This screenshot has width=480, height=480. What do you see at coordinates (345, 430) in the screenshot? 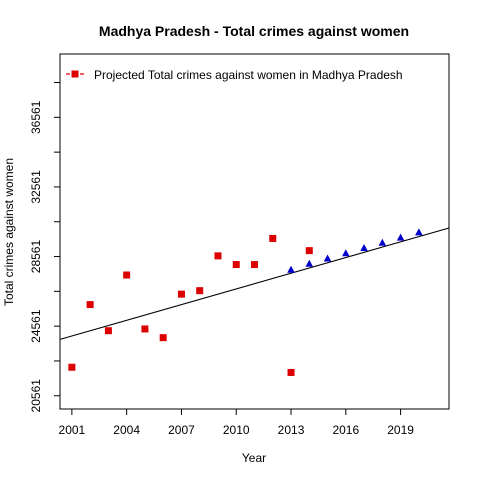
I see `x-tick-label: 2016` at bounding box center [345, 430].